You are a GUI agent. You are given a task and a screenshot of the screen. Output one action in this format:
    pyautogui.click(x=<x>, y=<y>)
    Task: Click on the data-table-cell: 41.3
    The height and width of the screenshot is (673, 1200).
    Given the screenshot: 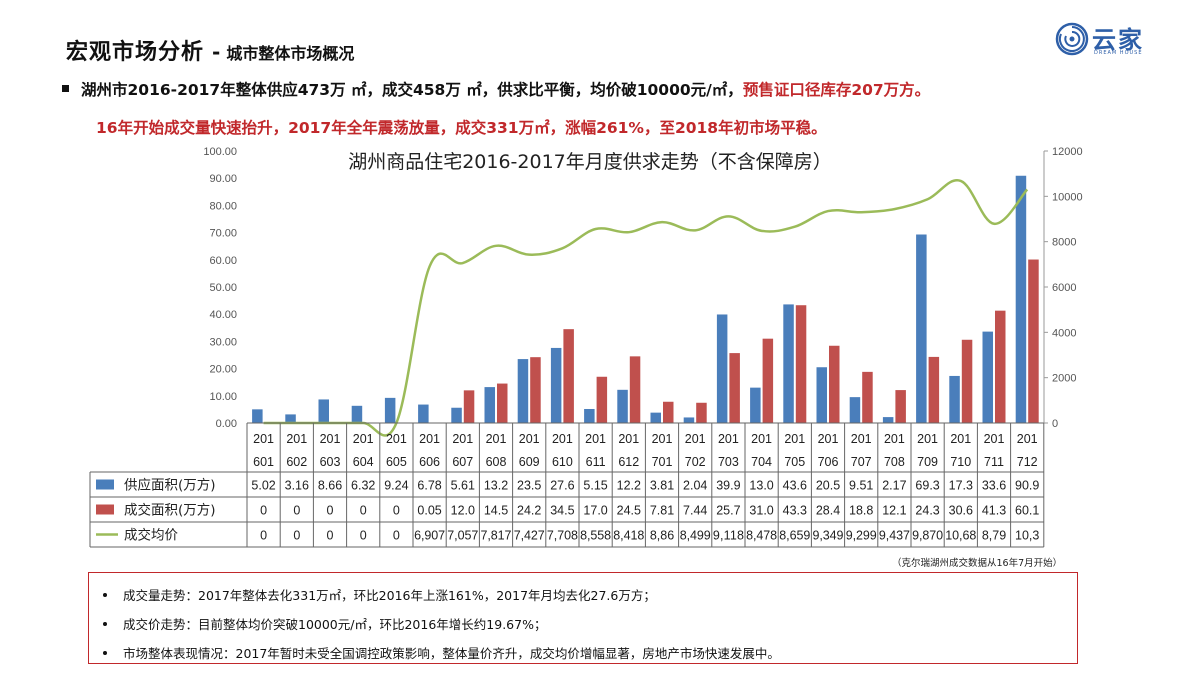 What is the action you would take?
    pyautogui.click(x=994, y=511)
    